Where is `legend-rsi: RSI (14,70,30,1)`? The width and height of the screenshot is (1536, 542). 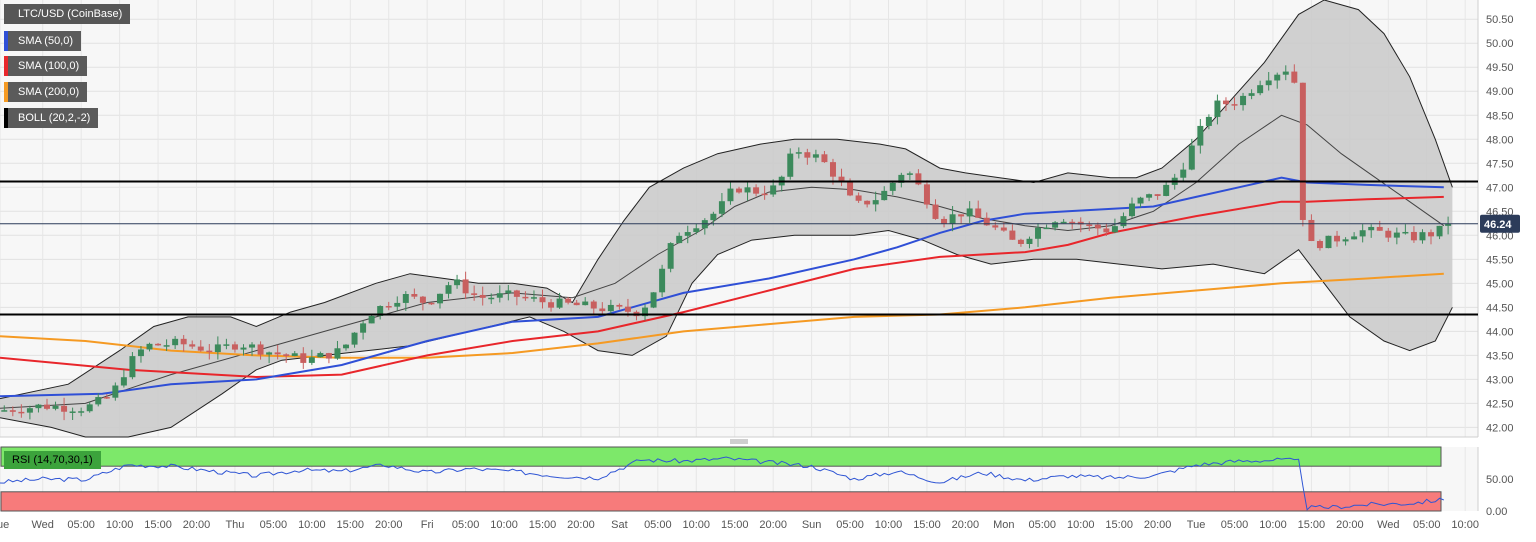
legend-rsi: RSI (14,70,30,1) is located at coordinates (52, 460).